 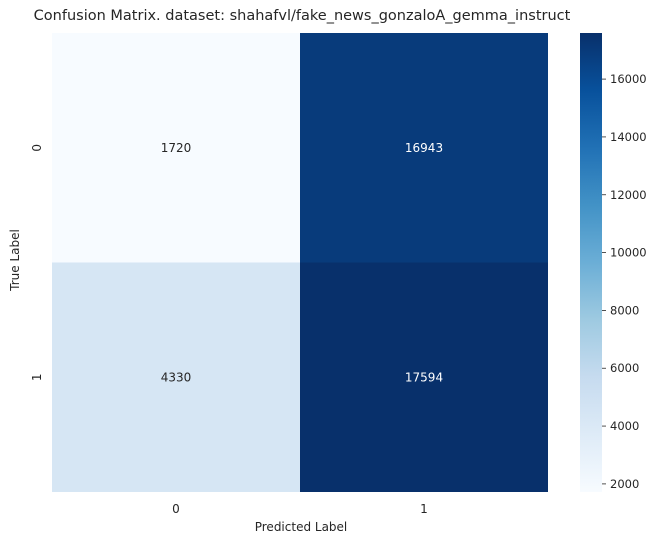 What do you see at coordinates (37, 148) in the screenshot?
I see `y-tick-label: 0` at bounding box center [37, 148].